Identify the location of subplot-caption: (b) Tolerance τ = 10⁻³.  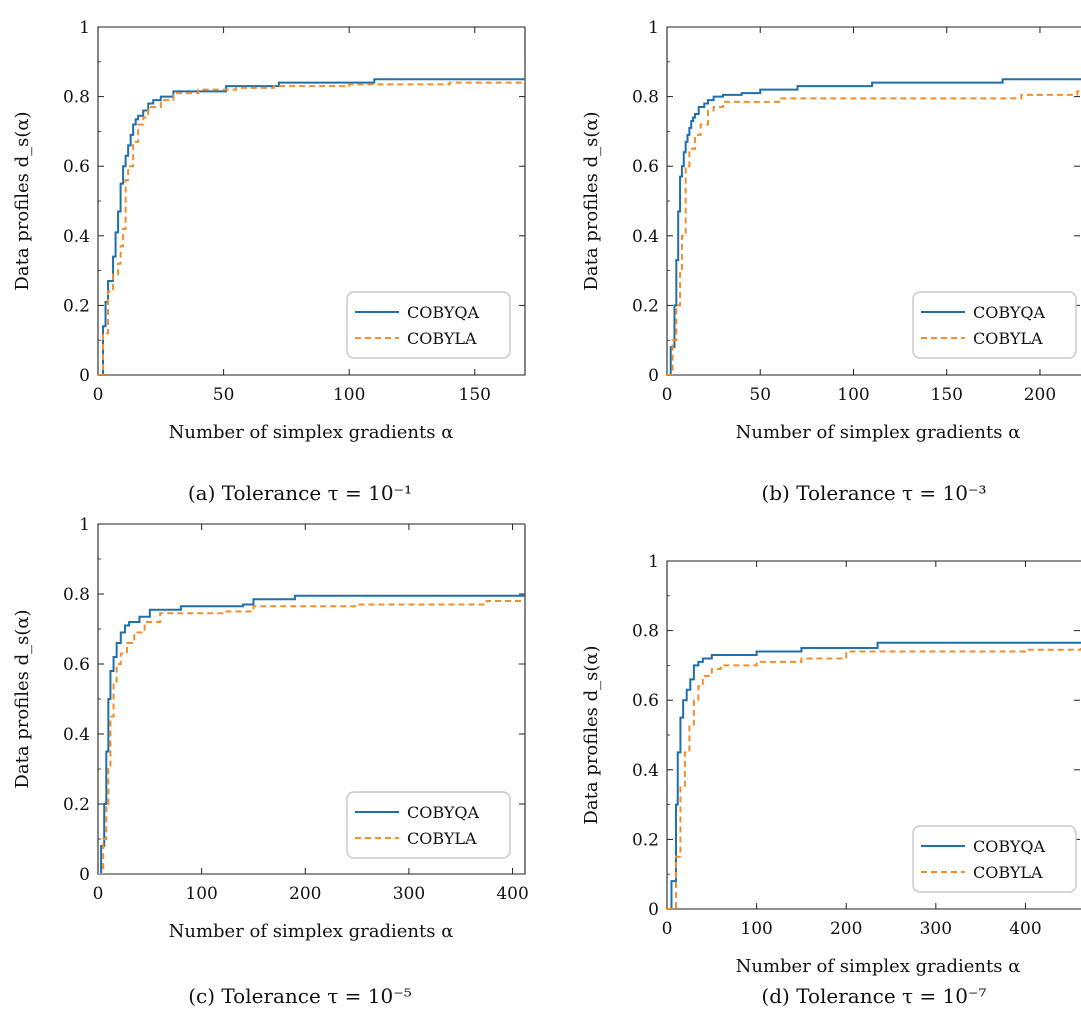
(873, 493).